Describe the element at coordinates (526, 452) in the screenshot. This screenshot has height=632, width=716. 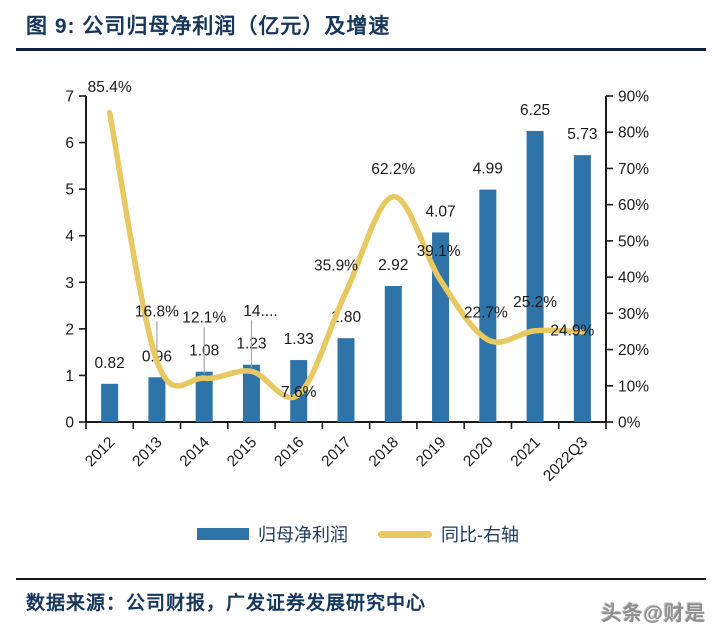
I see `x-axis-label: 2021` at that location.